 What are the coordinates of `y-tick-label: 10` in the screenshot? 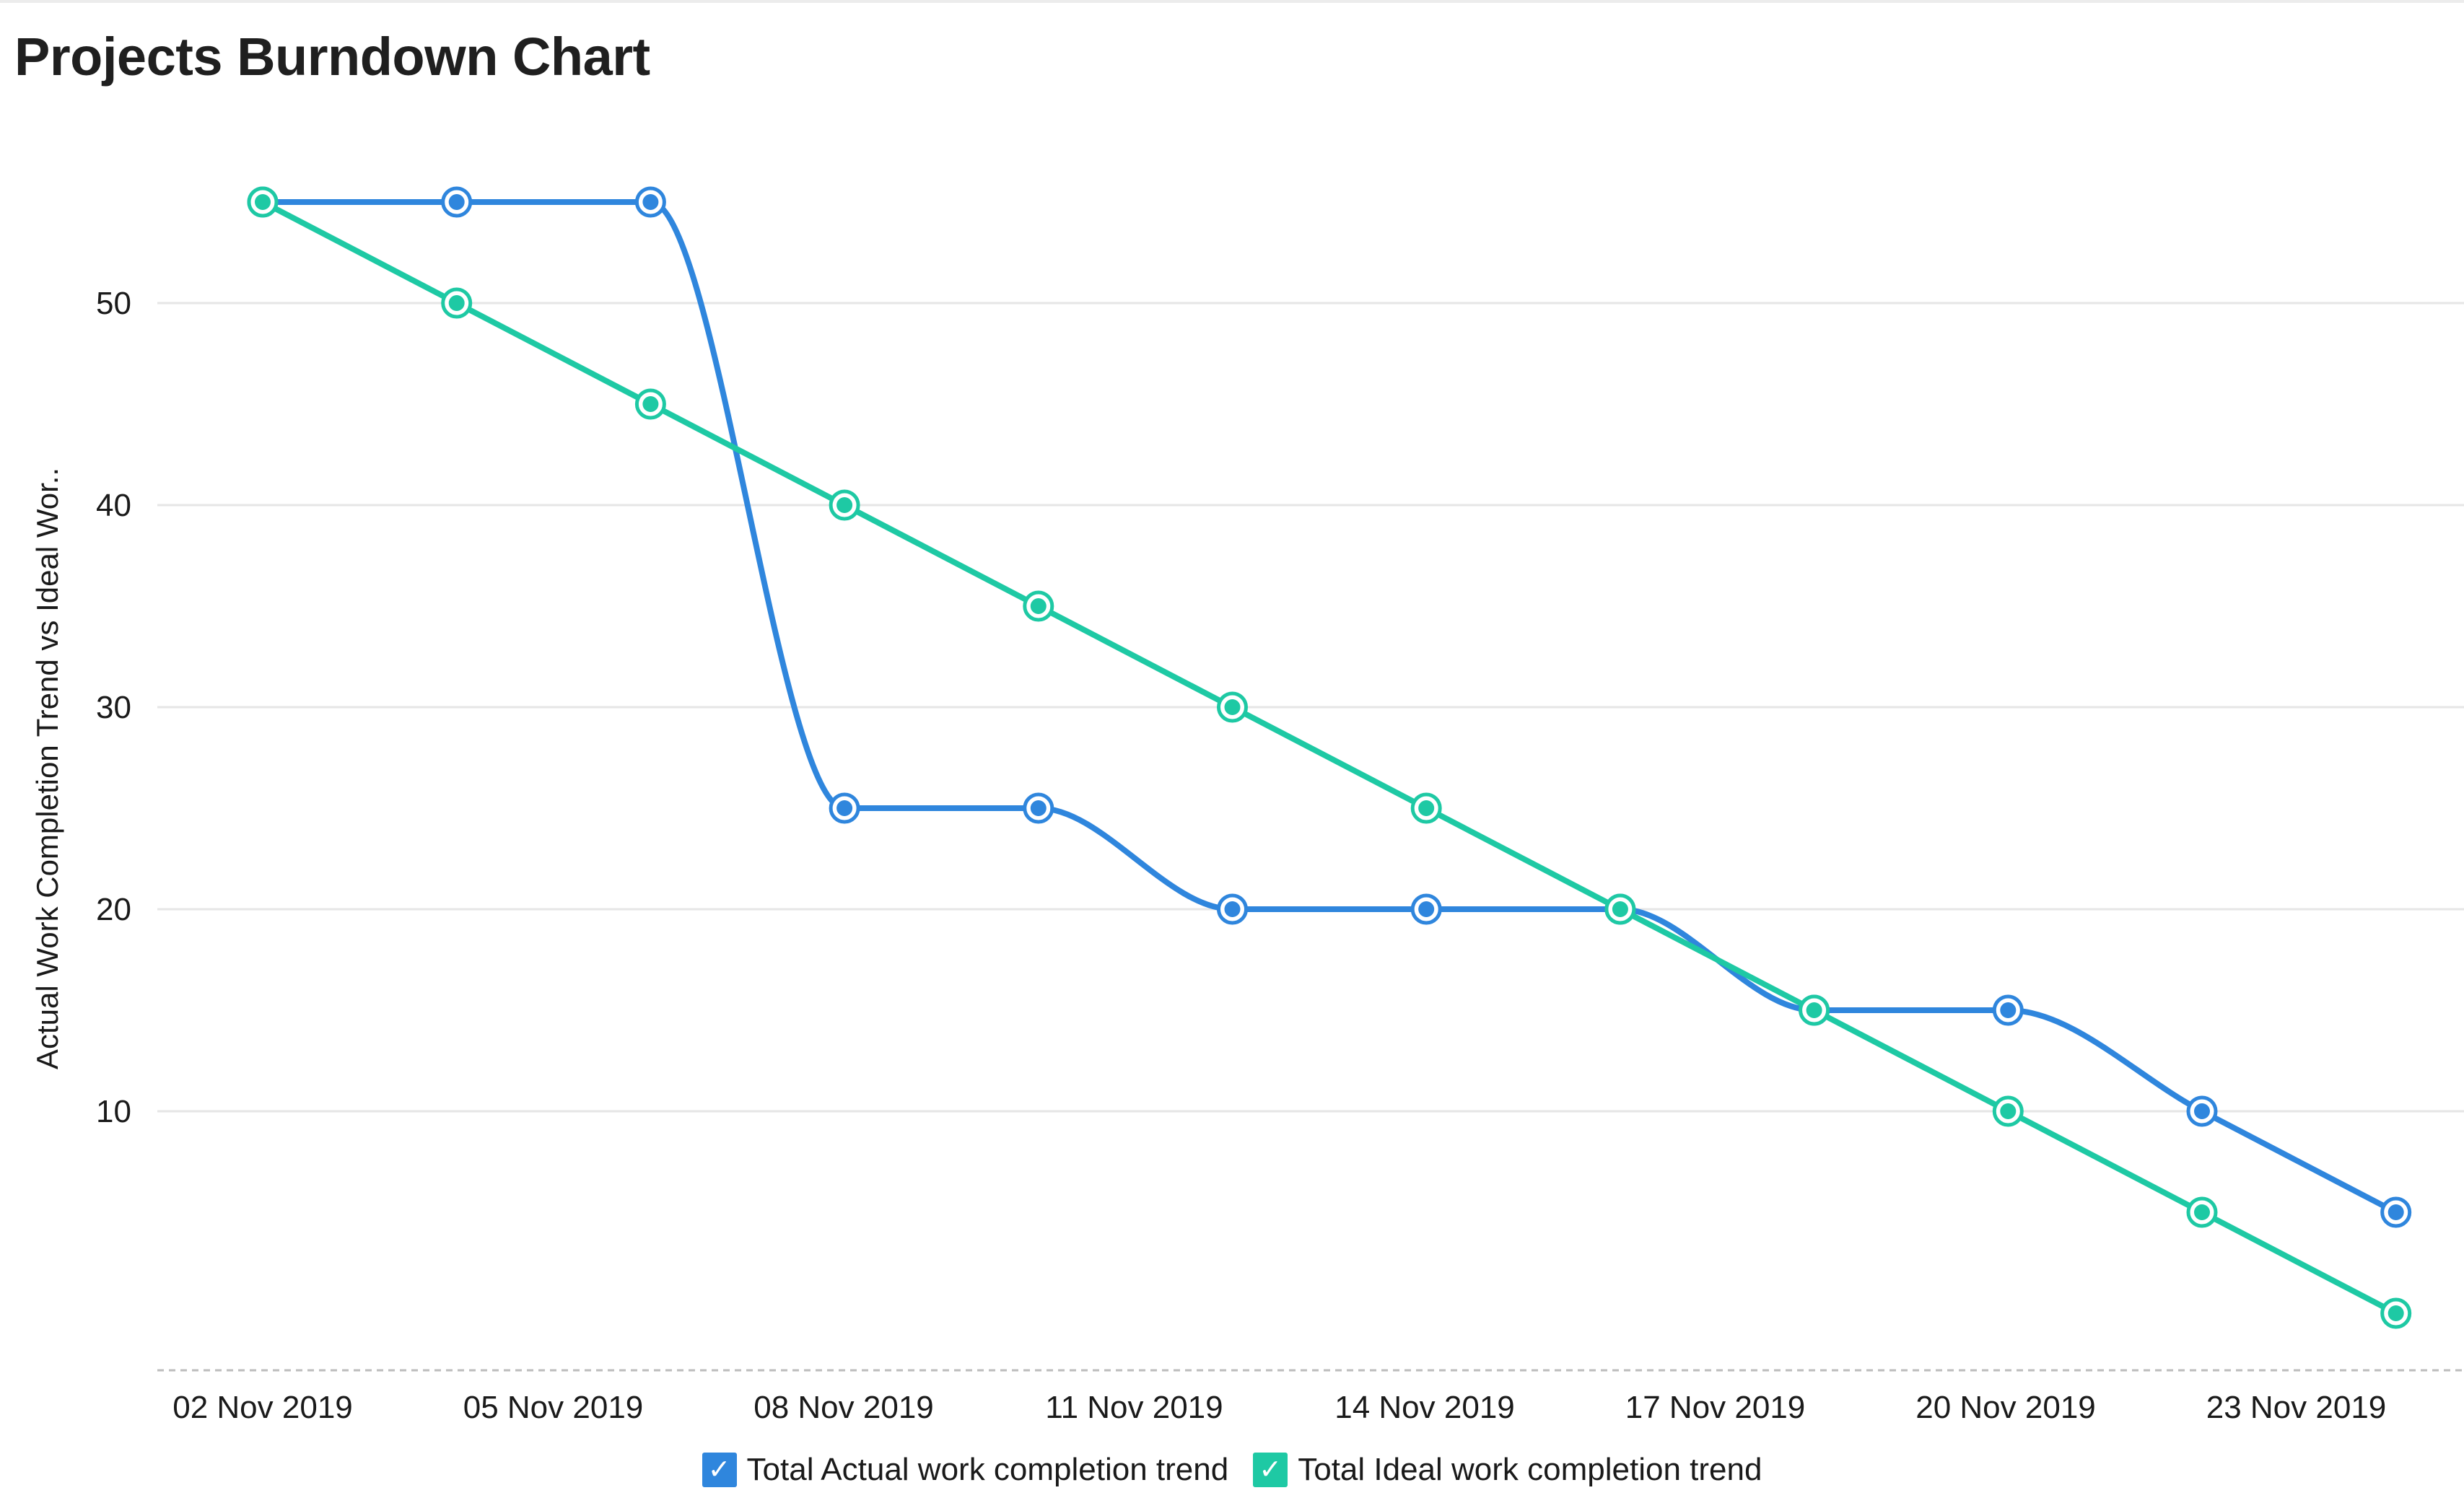 It's located at (113, 1111).